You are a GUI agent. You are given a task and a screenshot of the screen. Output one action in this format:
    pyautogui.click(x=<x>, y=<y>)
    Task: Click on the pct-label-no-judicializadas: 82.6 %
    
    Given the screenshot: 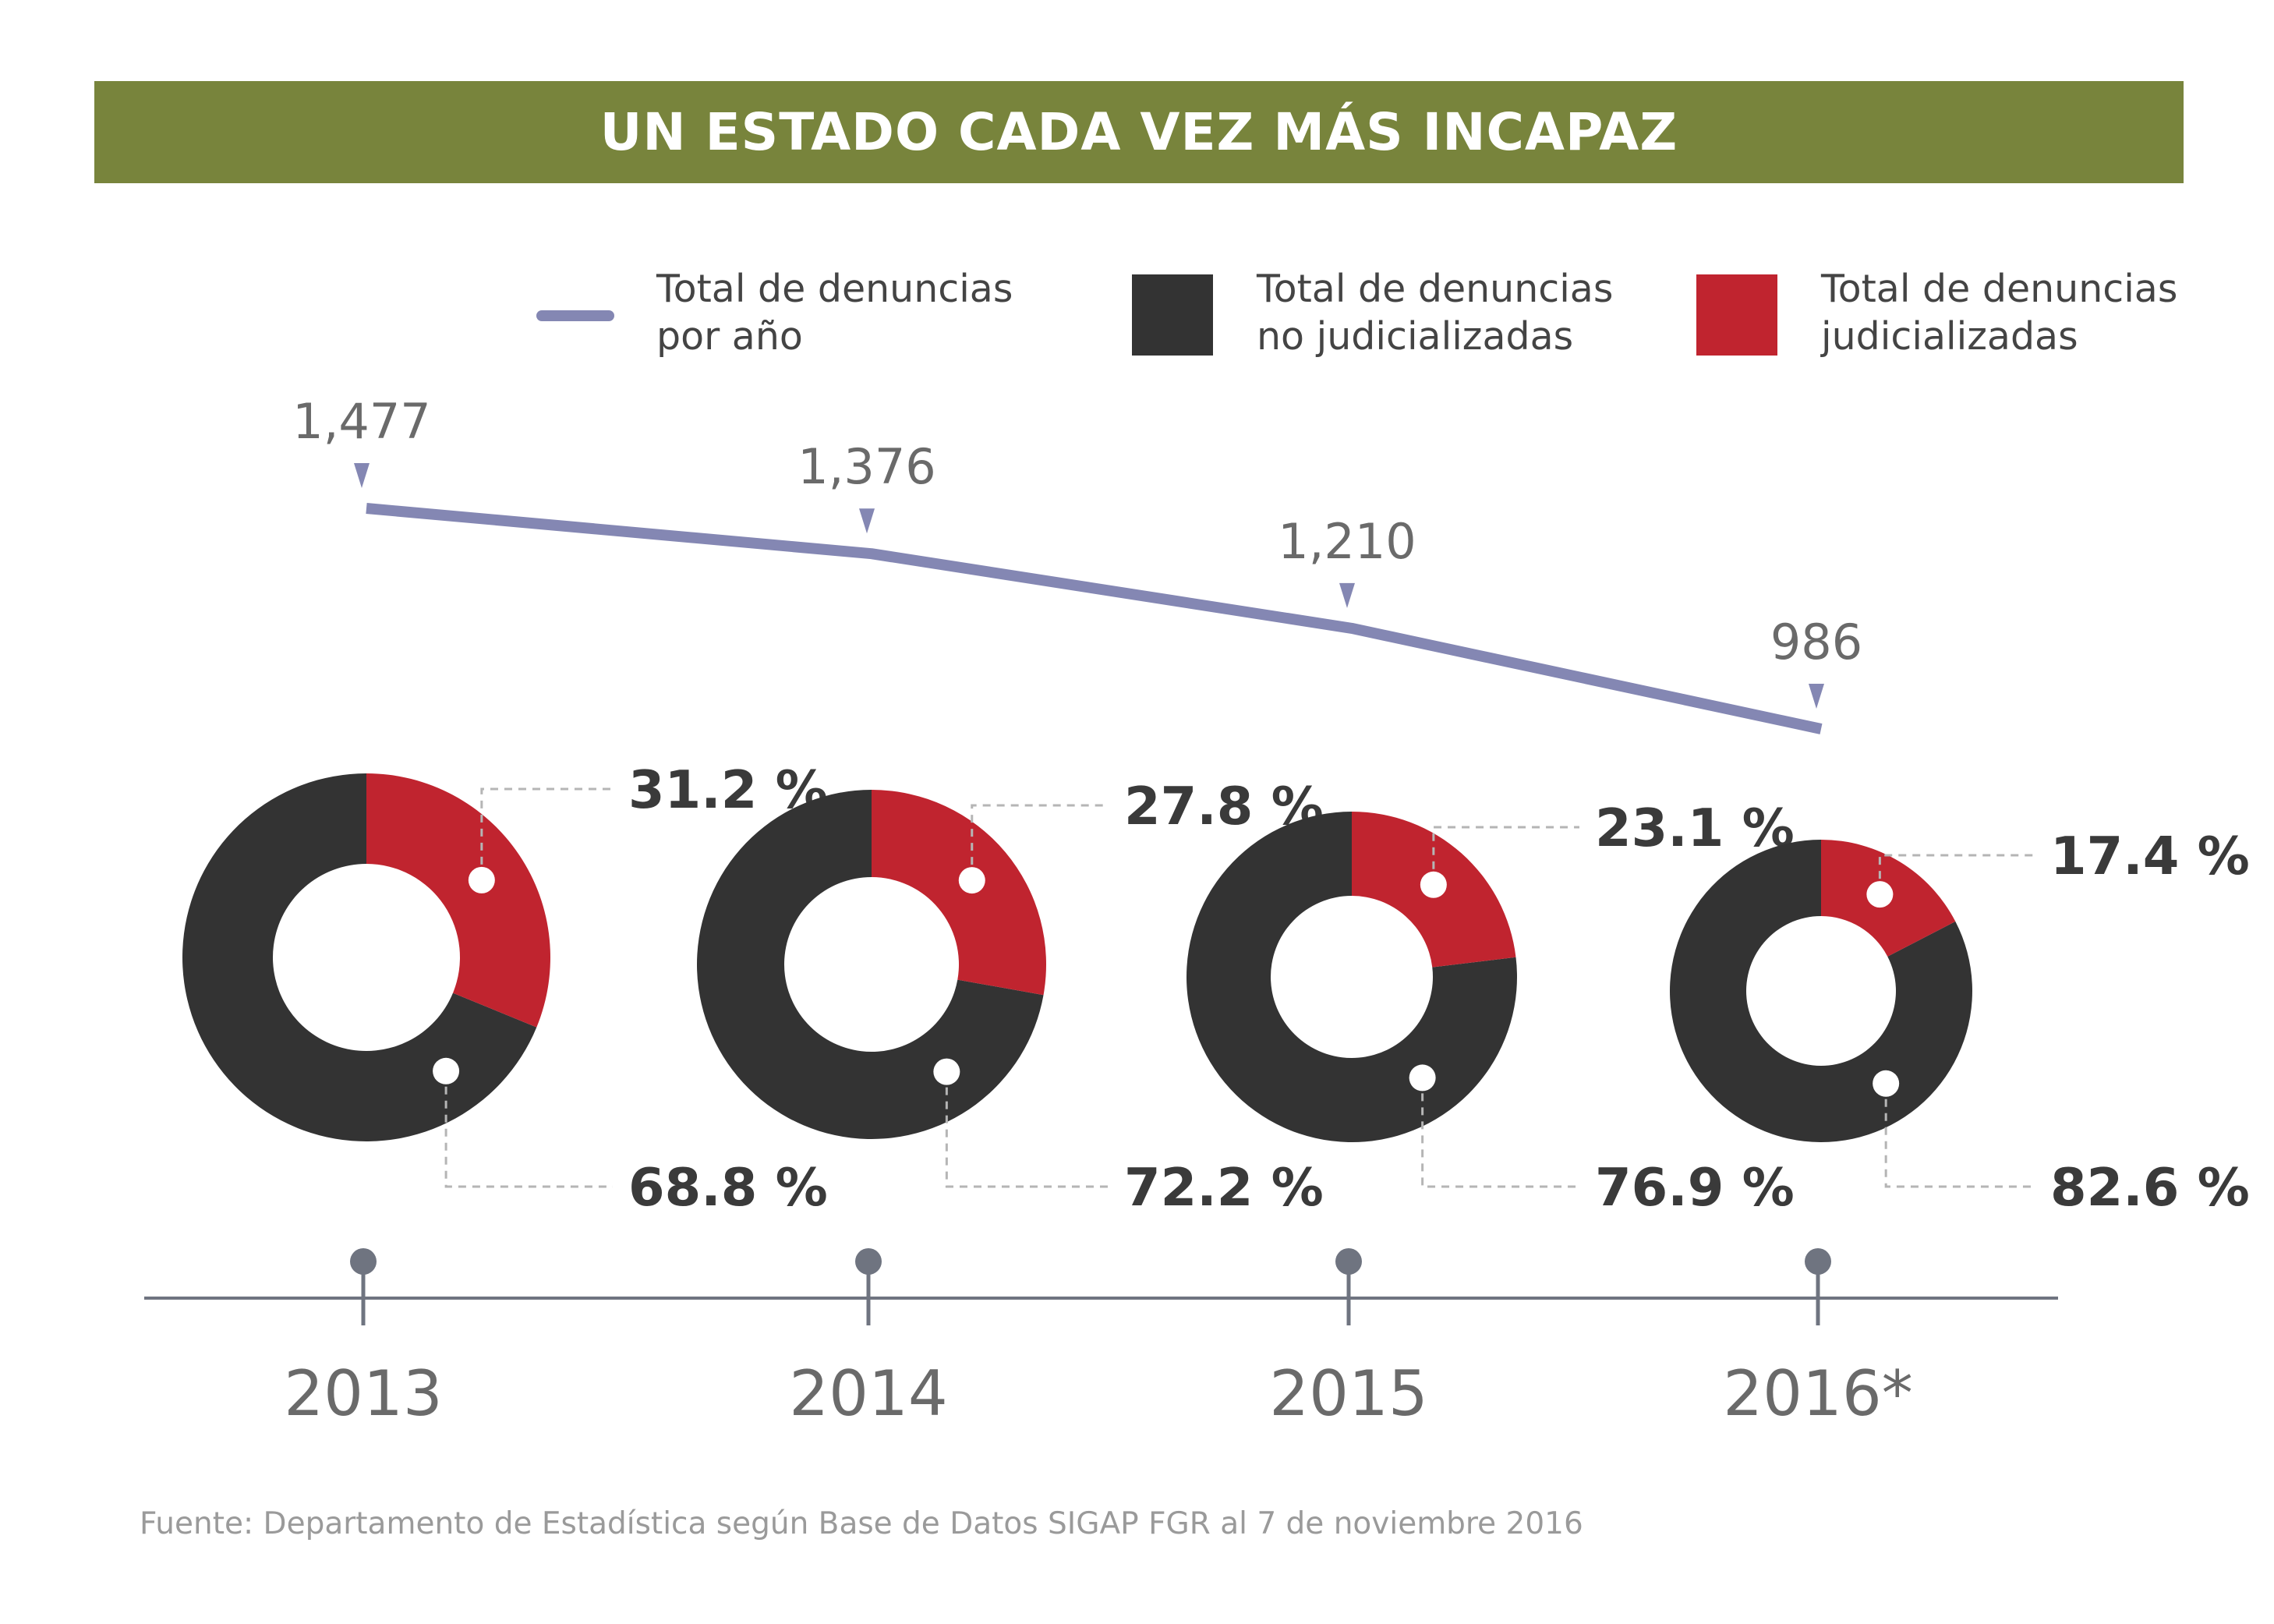 What is the action you would take?
    pyautogui.click(x=2150, y=1187)
    